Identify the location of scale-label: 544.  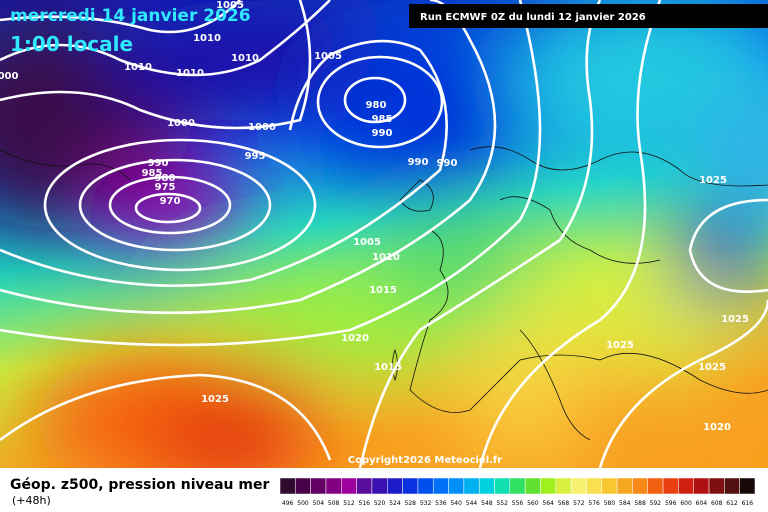
(472, 503).